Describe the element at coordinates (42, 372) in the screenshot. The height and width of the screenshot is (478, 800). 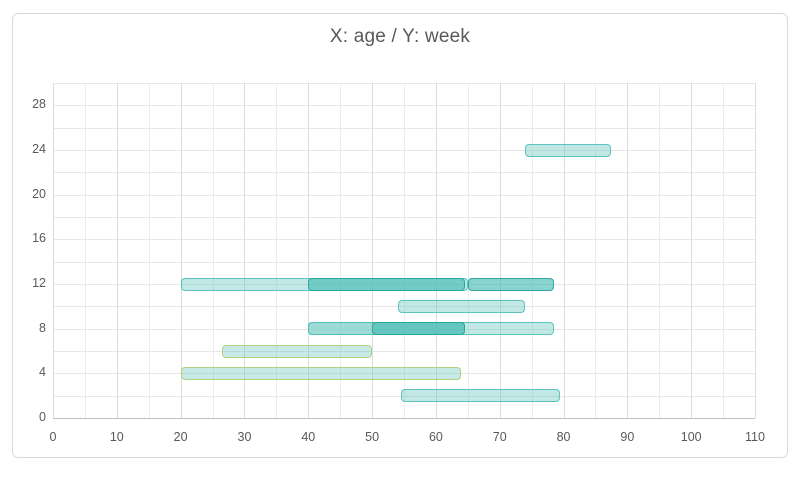
I see `y-tick-label: 4` at that location.